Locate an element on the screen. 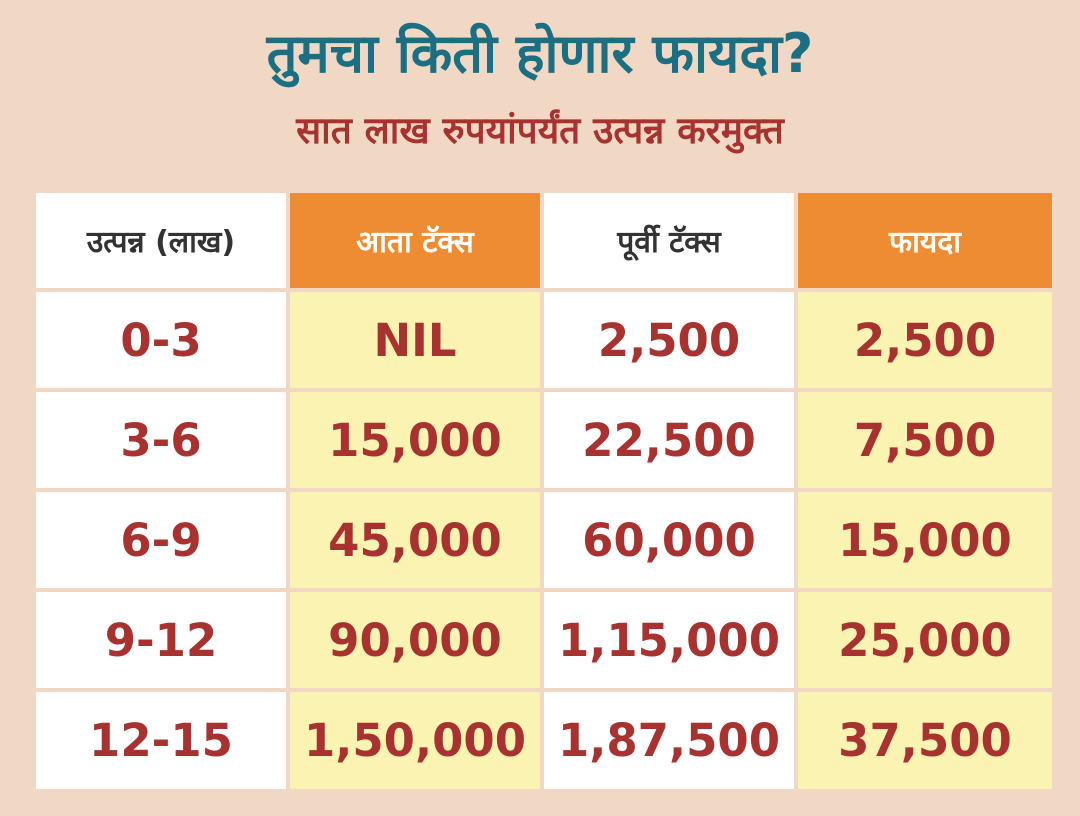  current-tax-cell: 15,000 is located at coordinates (415, 440).